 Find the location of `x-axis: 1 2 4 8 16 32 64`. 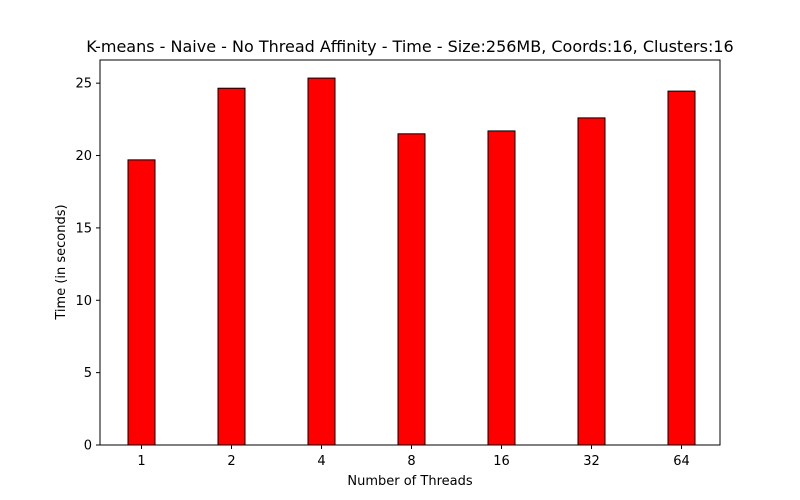

x-axis: 1 2 4 8 16 32 64 is located at coordinates (413, 457).